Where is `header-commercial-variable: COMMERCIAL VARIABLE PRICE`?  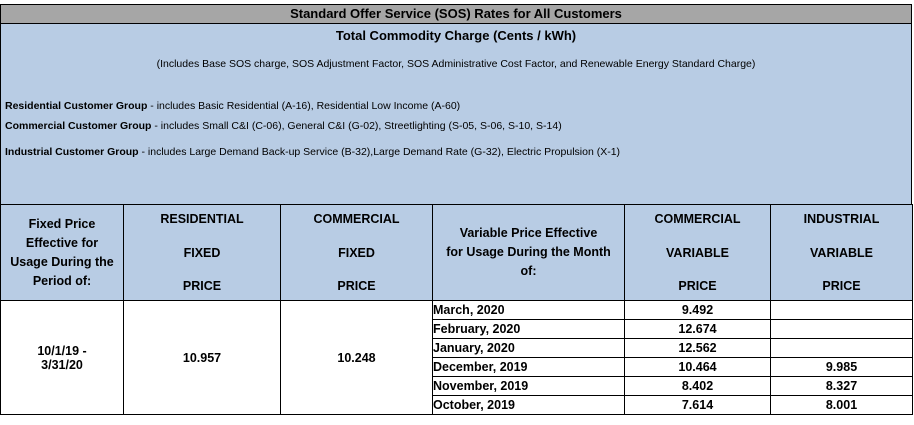 header-commercial-variable: COMMERCIAL VARIABLE PRICE is located at coordinates (697, 252).